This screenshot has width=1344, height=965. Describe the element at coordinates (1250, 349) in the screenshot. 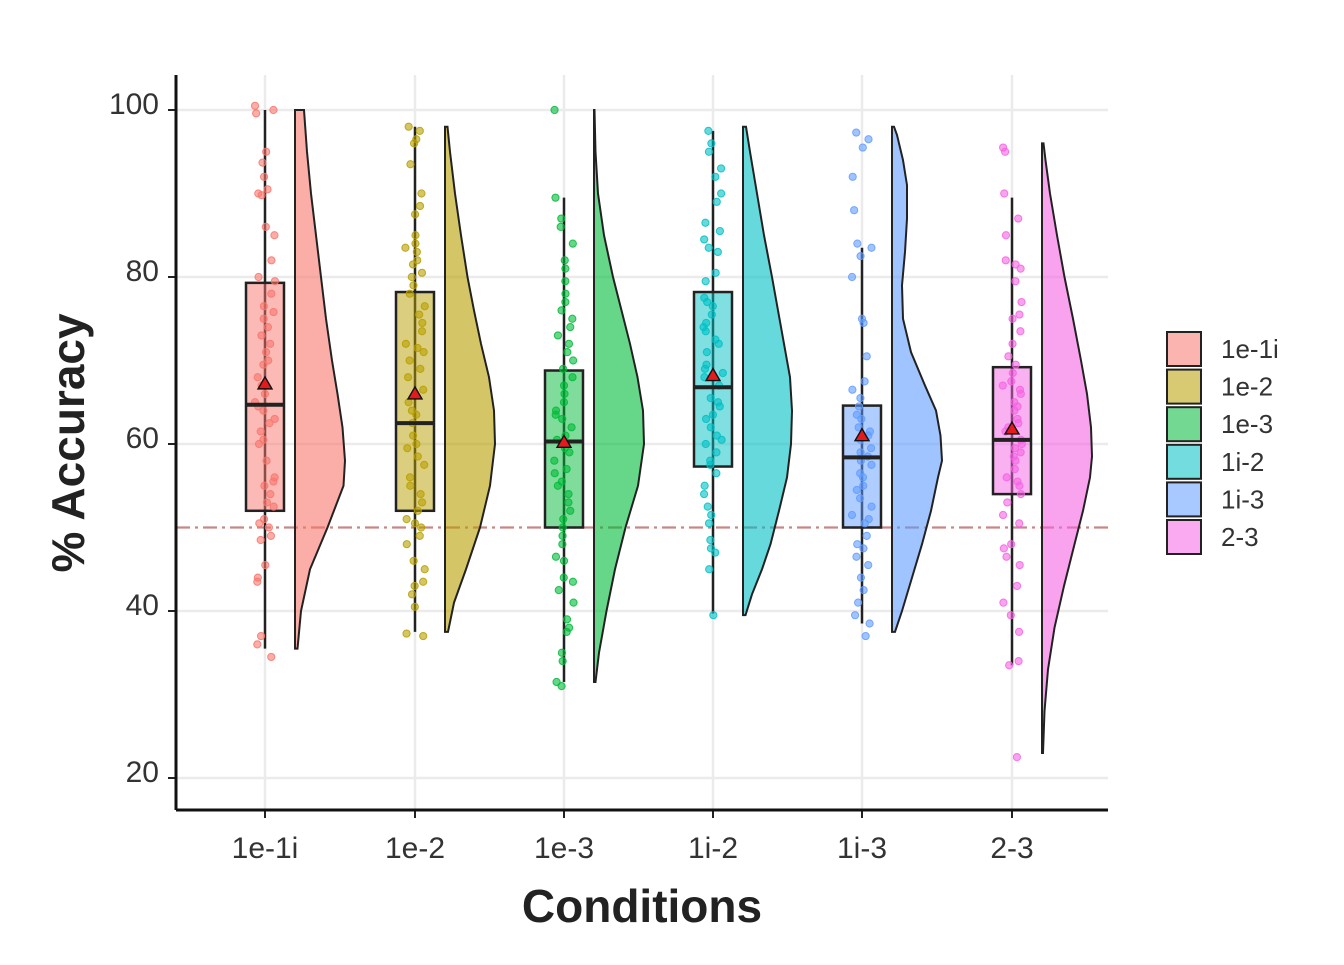

I see `legend-label-1e-1i: 1e-1i` at that location.